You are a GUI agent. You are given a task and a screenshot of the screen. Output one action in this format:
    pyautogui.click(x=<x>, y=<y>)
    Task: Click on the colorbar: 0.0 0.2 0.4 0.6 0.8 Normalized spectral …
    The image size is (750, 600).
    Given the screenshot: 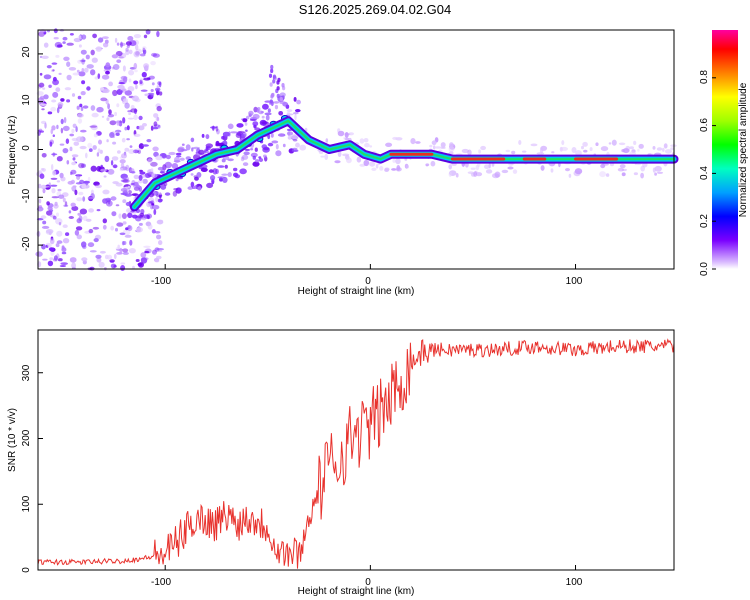 What is the action you would take?
    pyautogui.click(x=724, y=153)
    